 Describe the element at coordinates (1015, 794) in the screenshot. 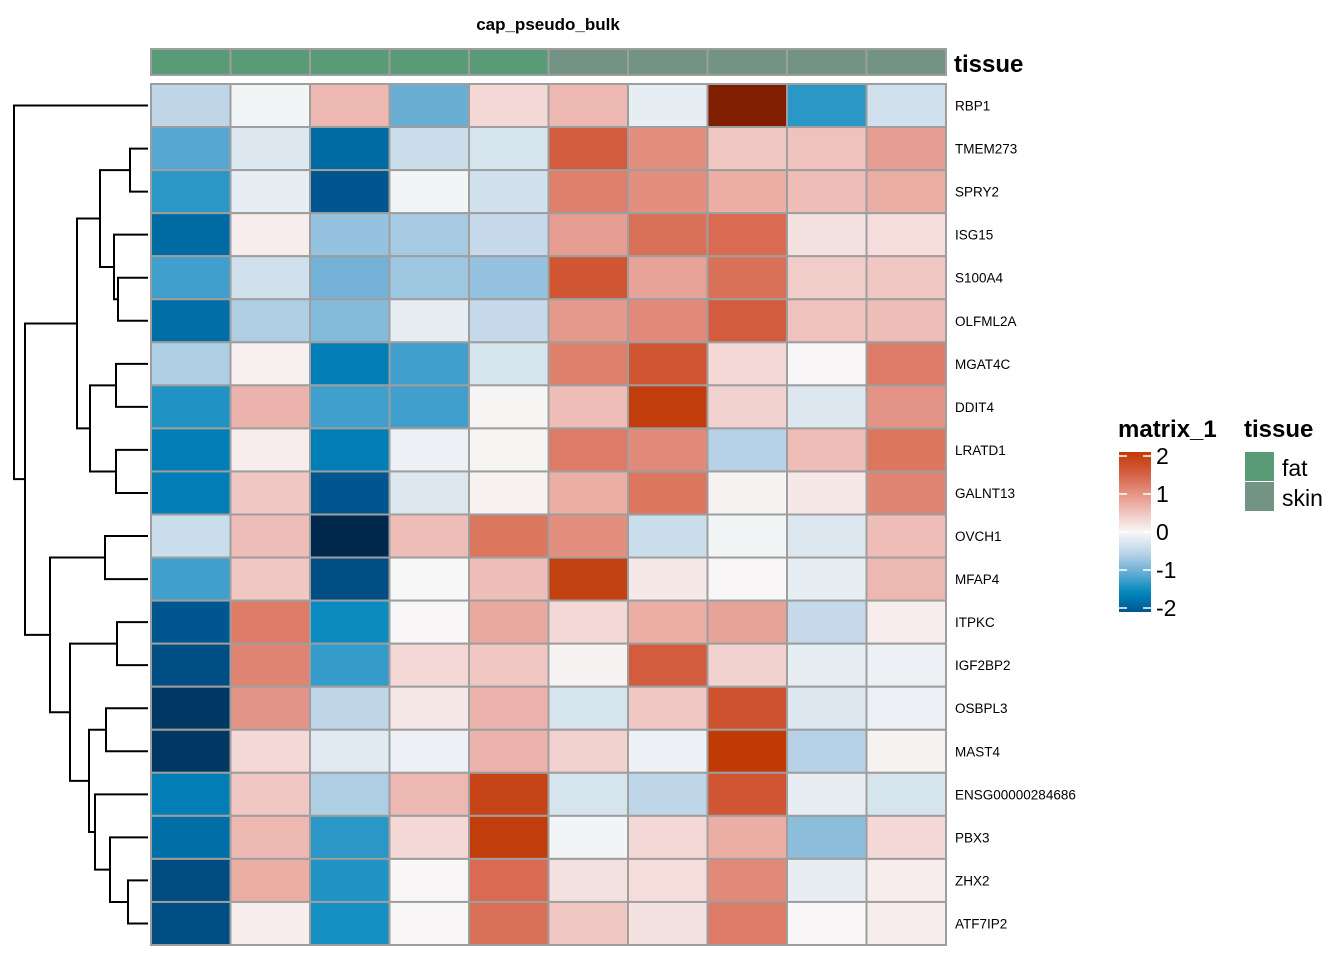

I see `row-label: ENSG00000284686` at that location.